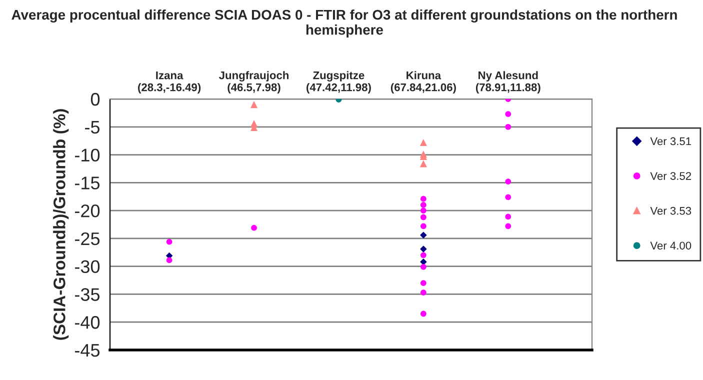  What do you see at coordinates (92, 127) in the screenshot?
I see `y-tick-label: -5` at bounding box center [92, 127].